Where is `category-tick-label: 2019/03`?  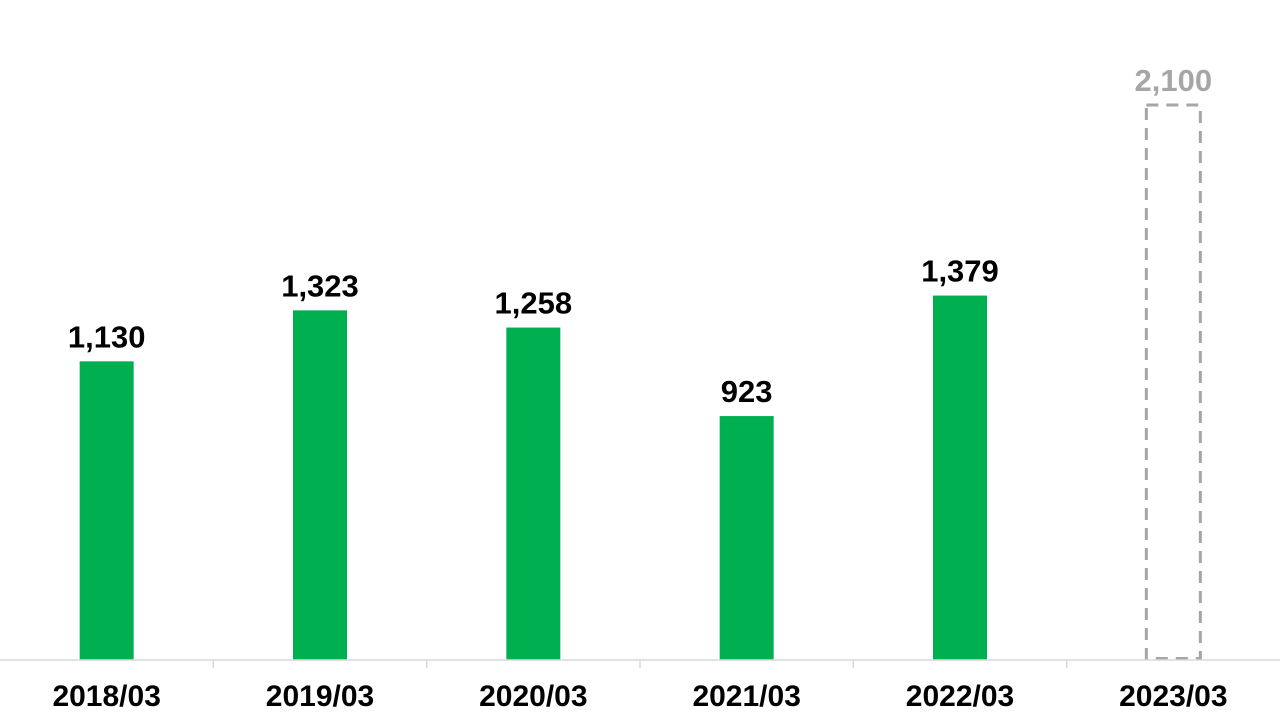 category-tick-label: 2019/03 is located at coordinates (320, 696).